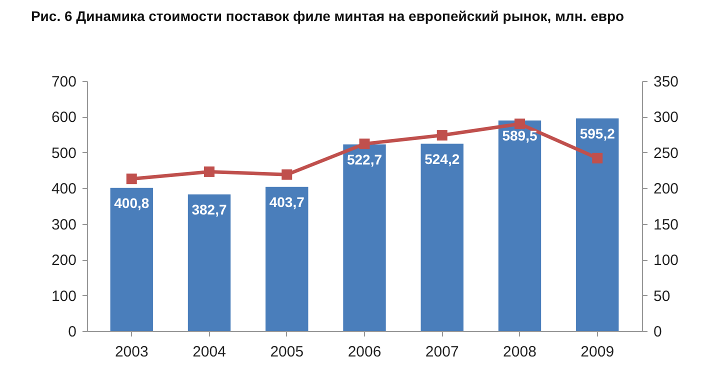 This screenshot has height=389, width=709. Describe the element at coordinates (63, 189) in the screenshot. I see `y-tick-label: 400` at that location.